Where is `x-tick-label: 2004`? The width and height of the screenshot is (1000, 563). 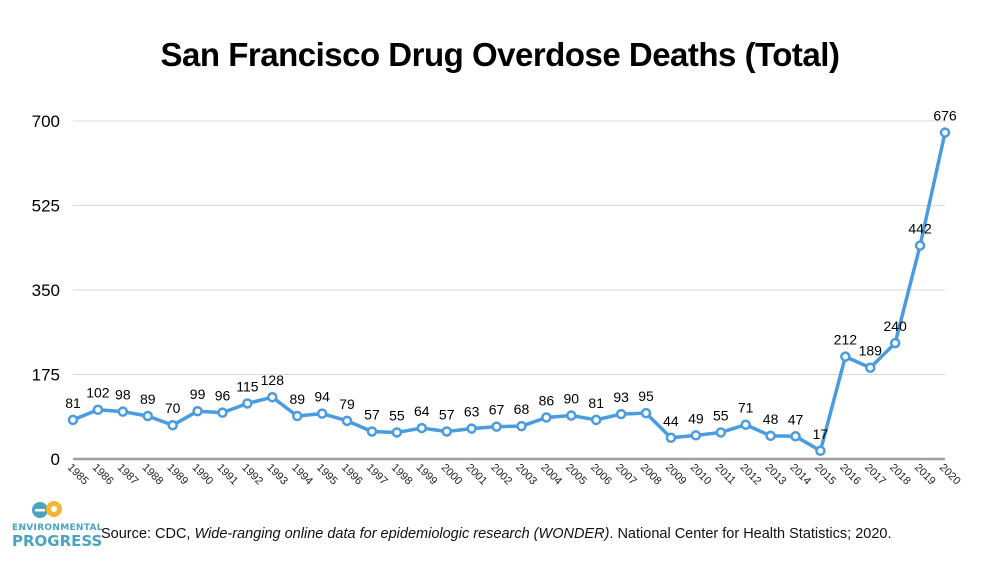
x-tick-label: 2004 is located at coordinates (551, 475).